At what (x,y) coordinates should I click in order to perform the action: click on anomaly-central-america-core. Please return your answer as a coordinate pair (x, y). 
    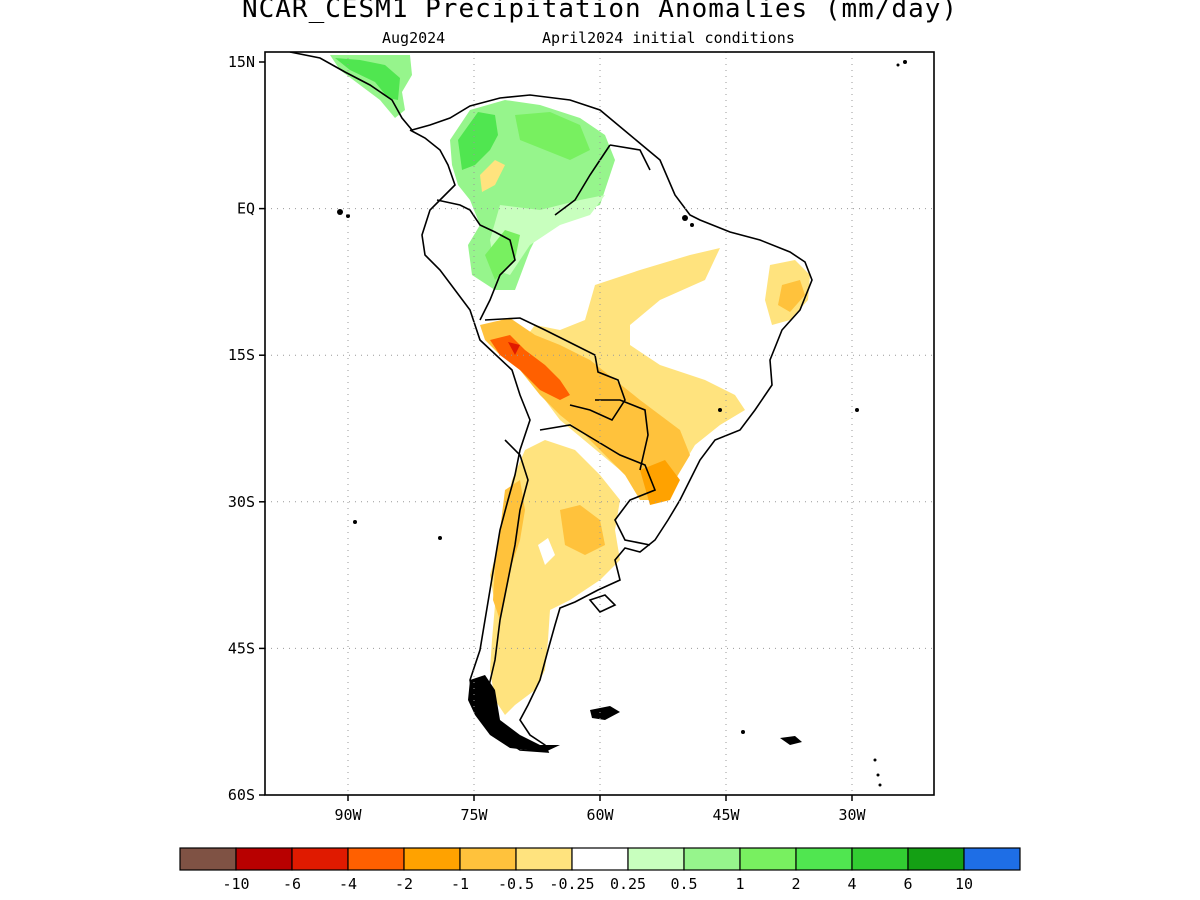
    Looking at the image, I should click on (367, 79).